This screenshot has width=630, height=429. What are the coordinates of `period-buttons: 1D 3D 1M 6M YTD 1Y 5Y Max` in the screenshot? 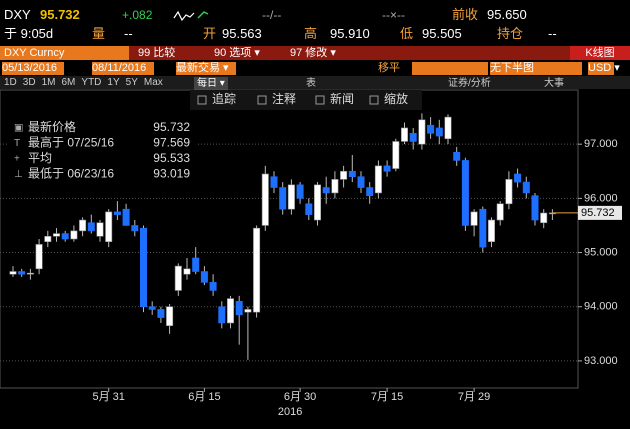 It's located at (86, 82).